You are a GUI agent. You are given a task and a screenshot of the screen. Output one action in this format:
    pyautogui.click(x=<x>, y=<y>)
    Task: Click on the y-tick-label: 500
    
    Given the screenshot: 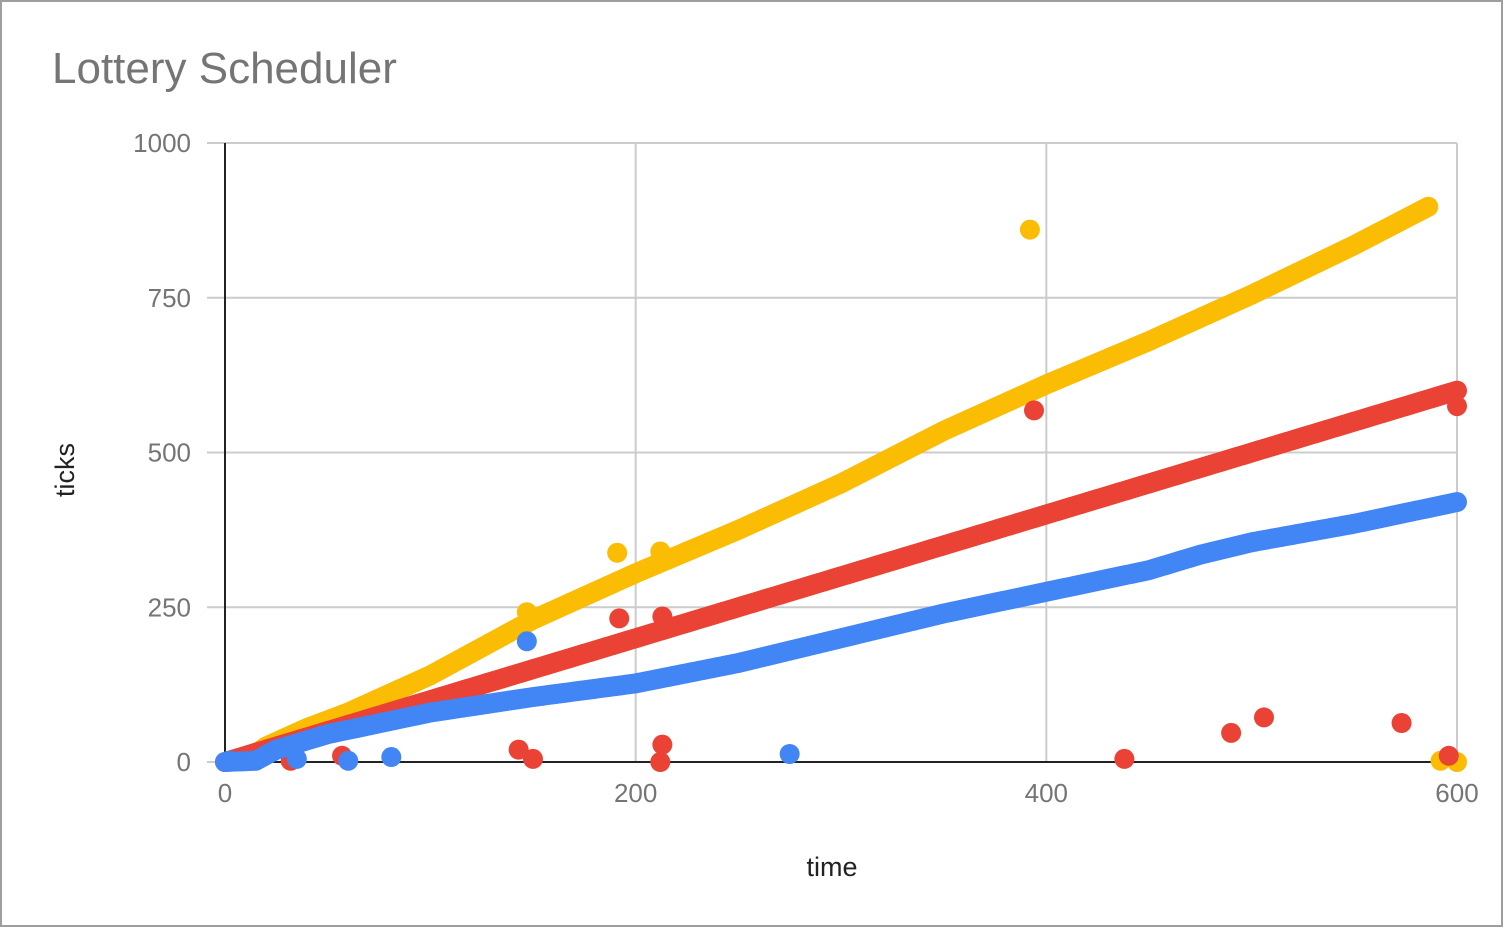 What is the action you would take?
    pyautogui.click(x=169, y=453)
    